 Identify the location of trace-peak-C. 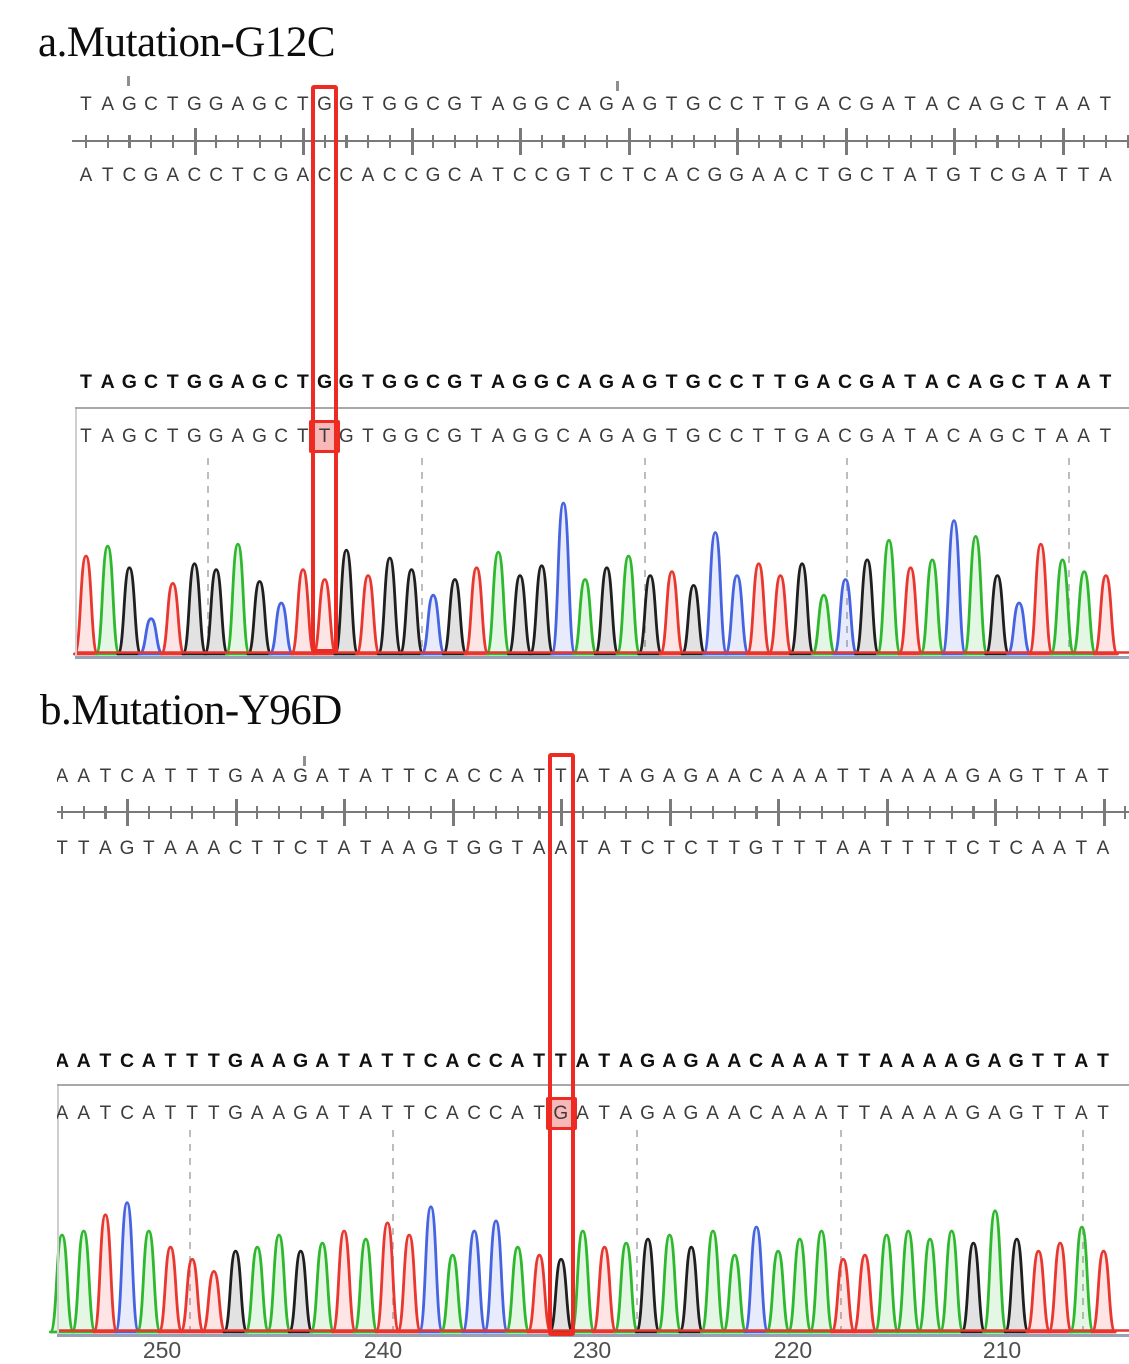
(715, 593).